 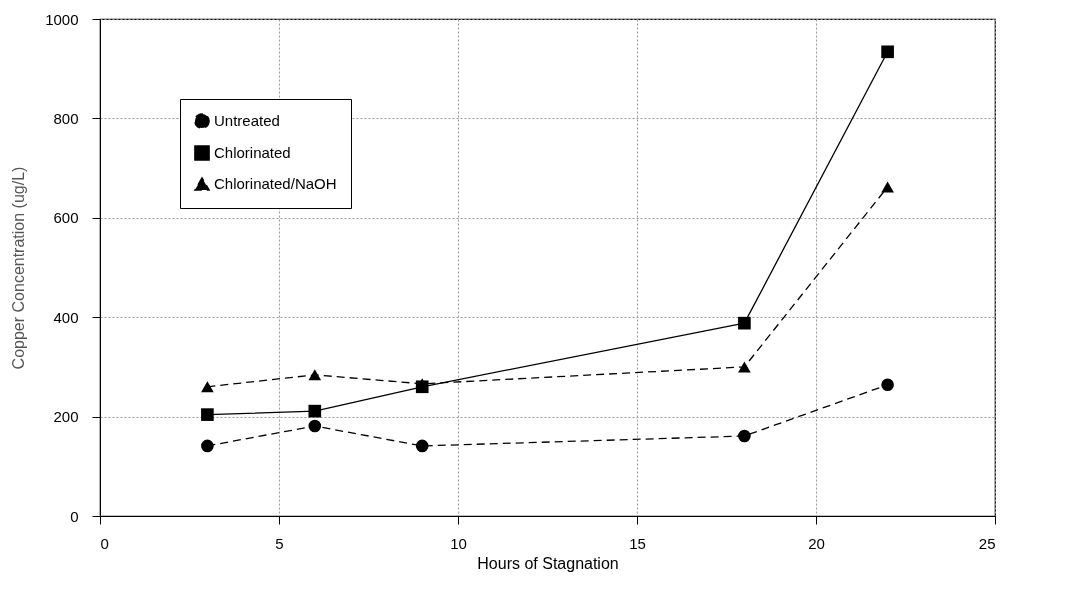 What do you see at coordinates (252, 152) in the screenshot?
I see `legend-label: Chlorinated` at bounding box center [252, 152].